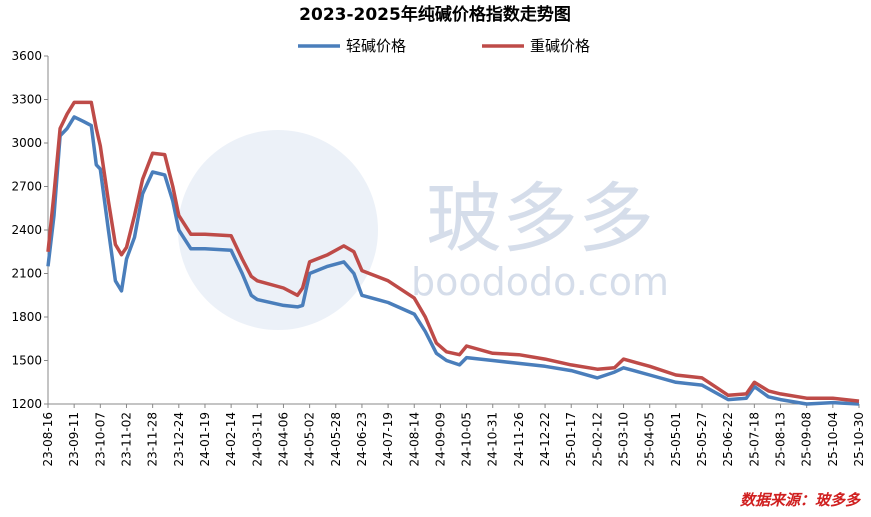  What do you see at coordinates (26, 100) in the screenshot?
I see `y-tick-label: 3300` at bounding box center [26, 100].